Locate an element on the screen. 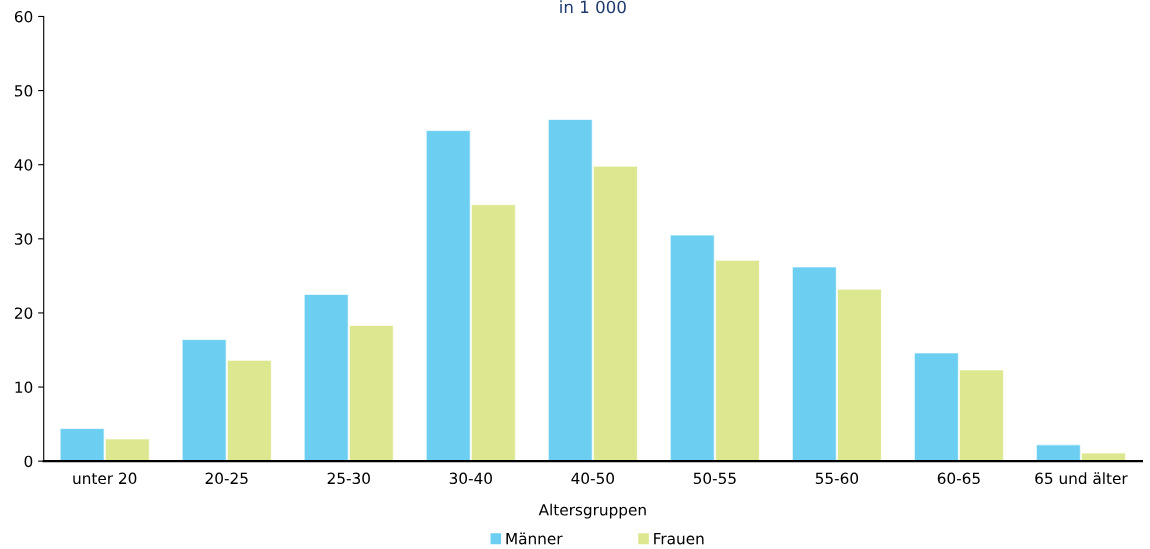  y-tick-label: 20 is located at coordinates (23, 313).